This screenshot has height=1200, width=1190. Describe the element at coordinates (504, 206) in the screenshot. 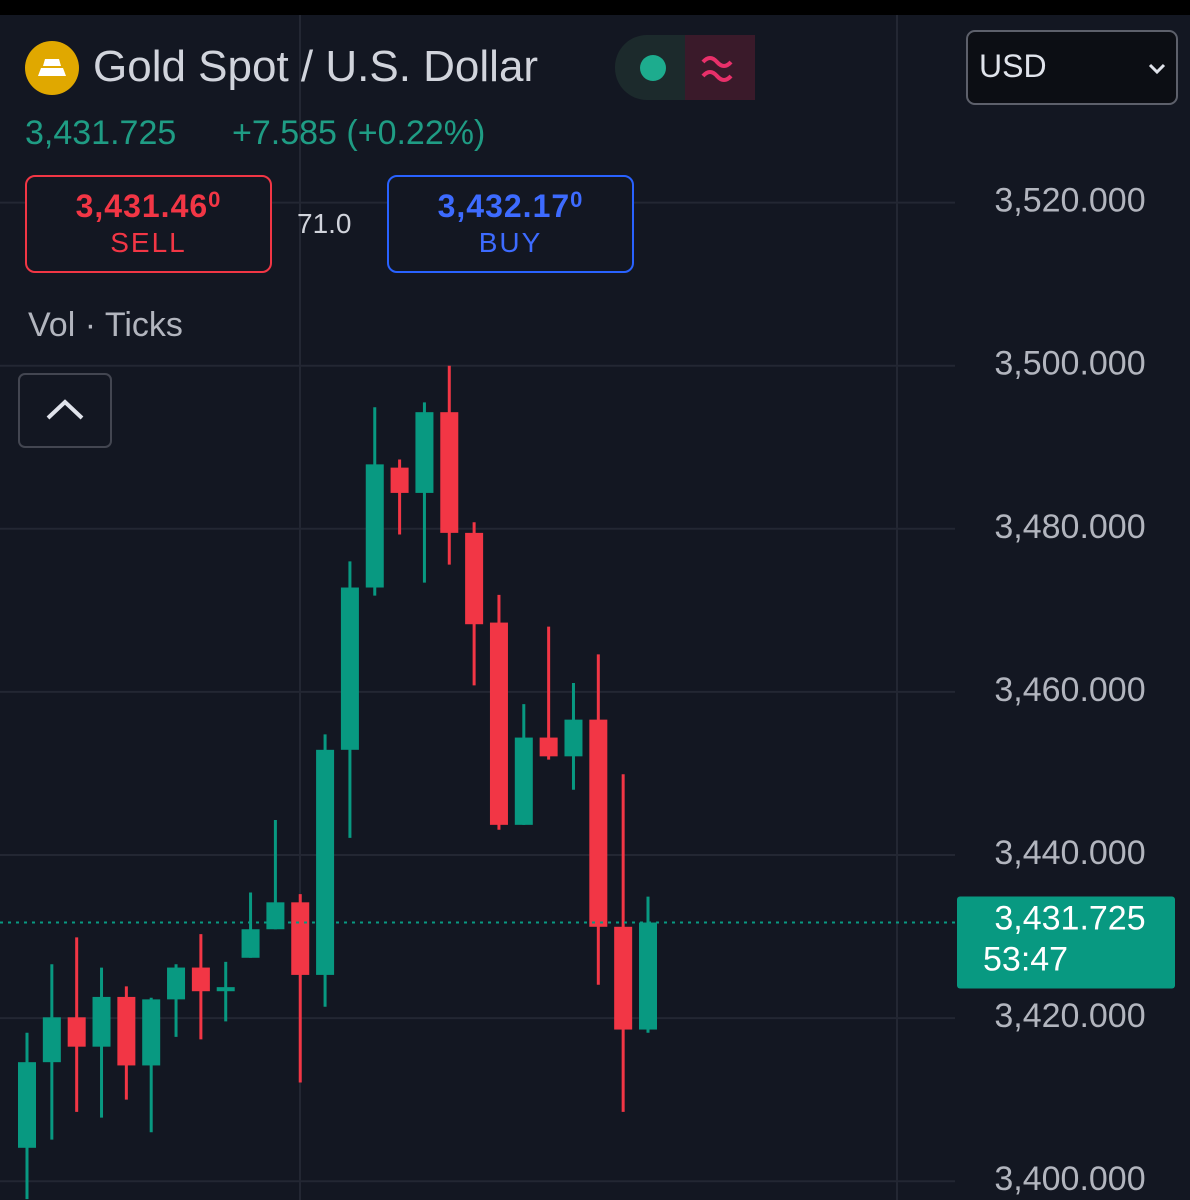

I see `buy-price: 3,432.17` at that location.